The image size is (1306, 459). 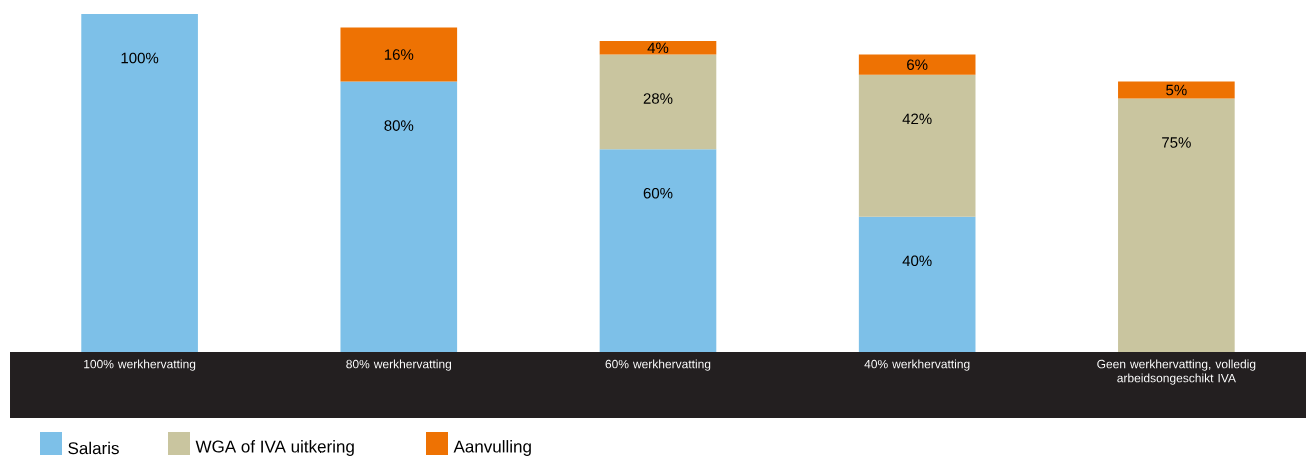 What do you see at coordinates (274, 447) in the screenshot?
I see `legend-label: WGA of IVA uitkering` at bounding box center [274, 447].